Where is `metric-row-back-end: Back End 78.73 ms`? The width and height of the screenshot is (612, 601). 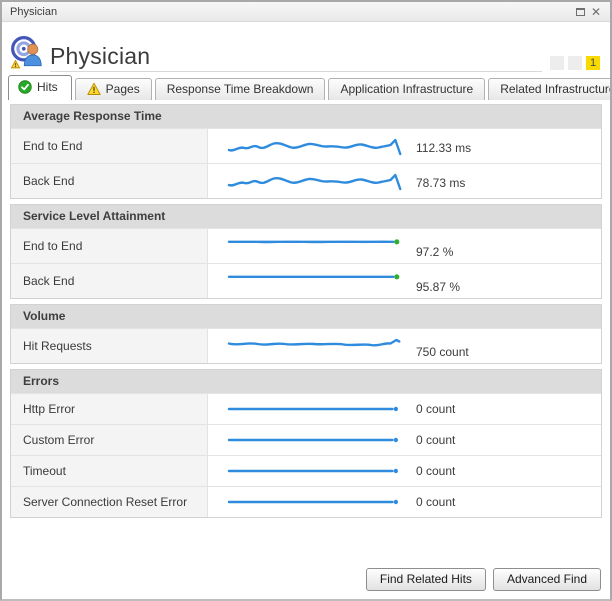
metric-row-back-end: Back End 78.73 ms is located at coordinates (306, 180).